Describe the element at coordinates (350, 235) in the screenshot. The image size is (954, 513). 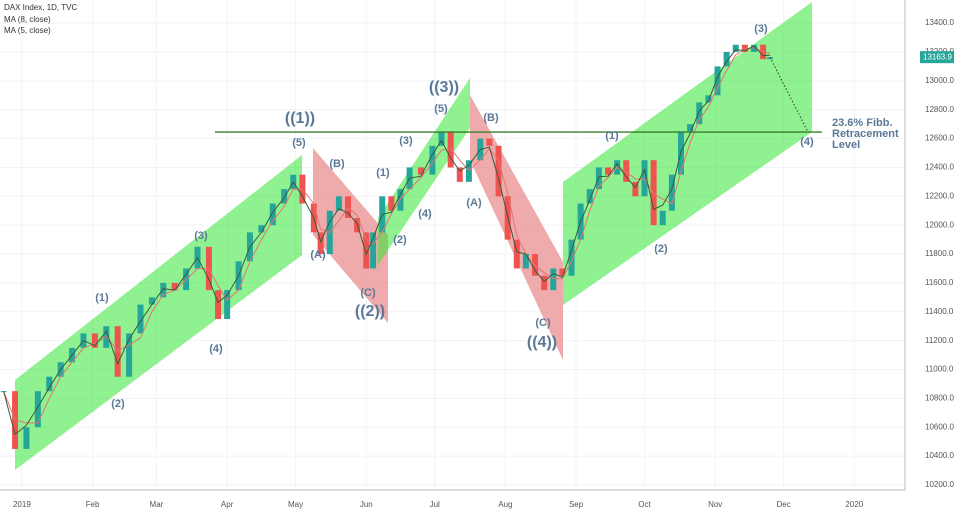
I see `red-channel` at that location.